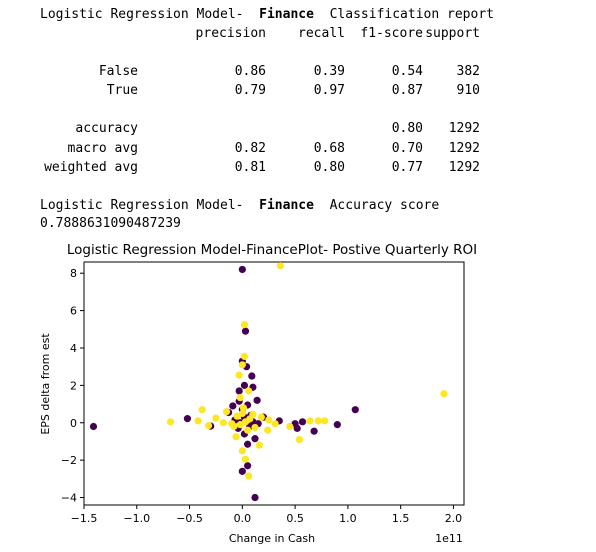 This screenshot has width=596, height=552. I want to click on accuracy-support: 1292, so click(464, 128).